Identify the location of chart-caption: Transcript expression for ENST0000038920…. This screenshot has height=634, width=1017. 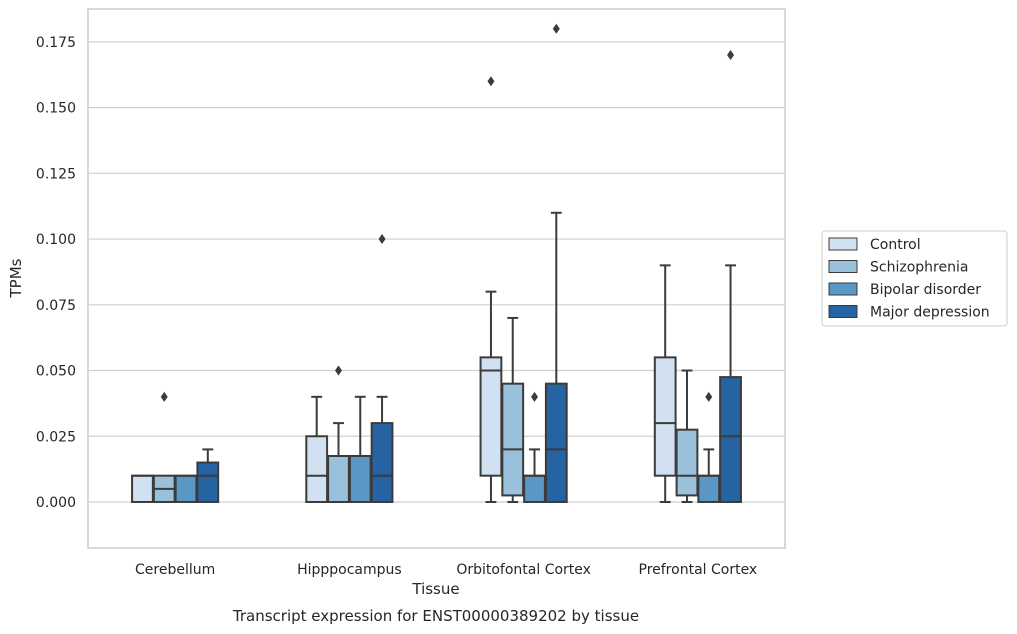
(435, 616).